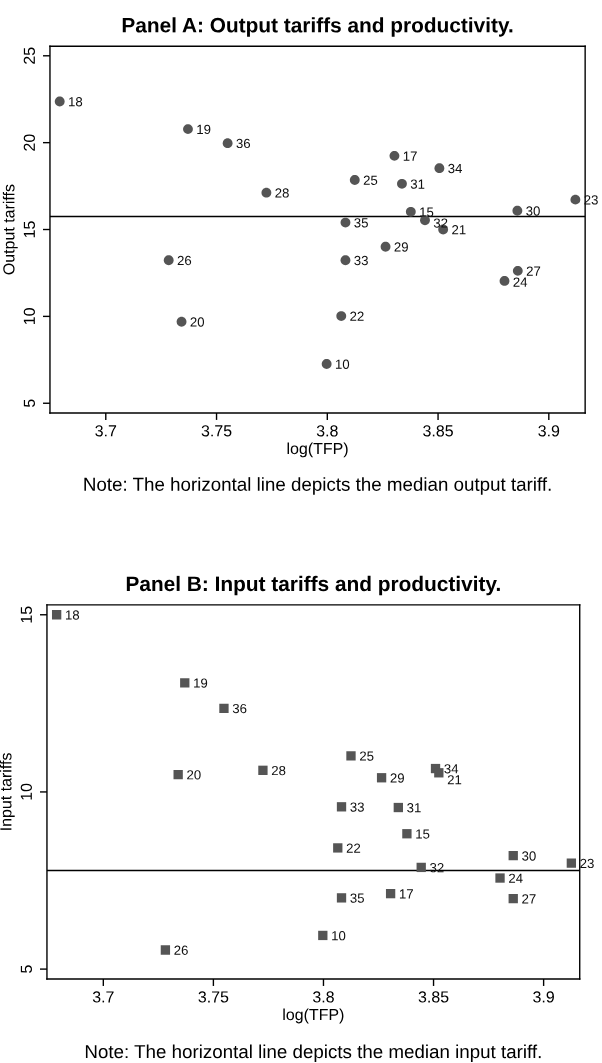 This screenshot has height=1063, width=602. Describe the element at coordinates (313, 585) in the screenshot. I see `chart-title: Panel B: Input tariffs and productivity.` at that location.